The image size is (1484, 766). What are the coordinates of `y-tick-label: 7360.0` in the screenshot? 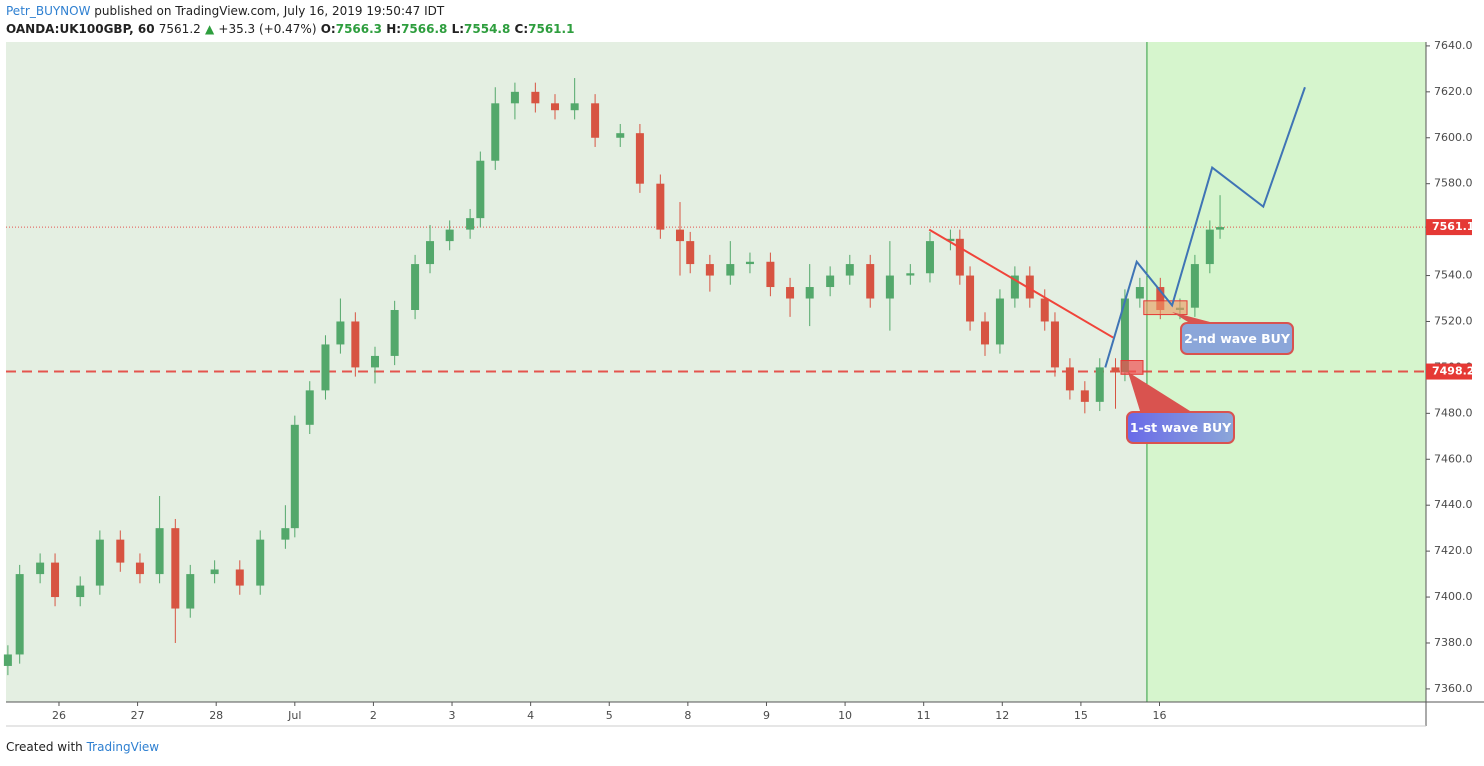 It's located at (1453, 688).